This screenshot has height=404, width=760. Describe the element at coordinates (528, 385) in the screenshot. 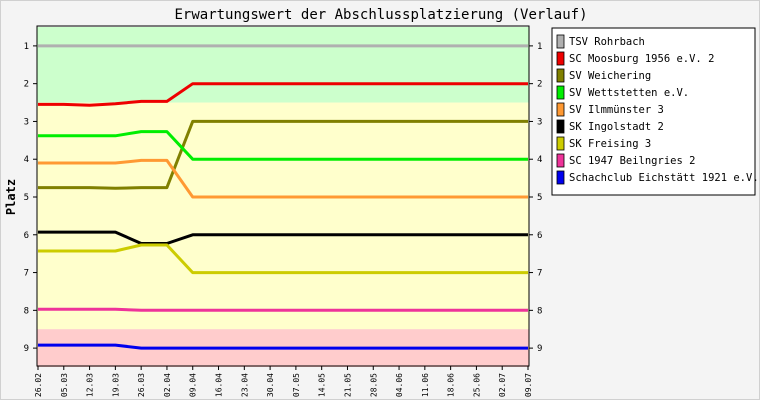

I see `x-tick-label: 09.07` at that location.